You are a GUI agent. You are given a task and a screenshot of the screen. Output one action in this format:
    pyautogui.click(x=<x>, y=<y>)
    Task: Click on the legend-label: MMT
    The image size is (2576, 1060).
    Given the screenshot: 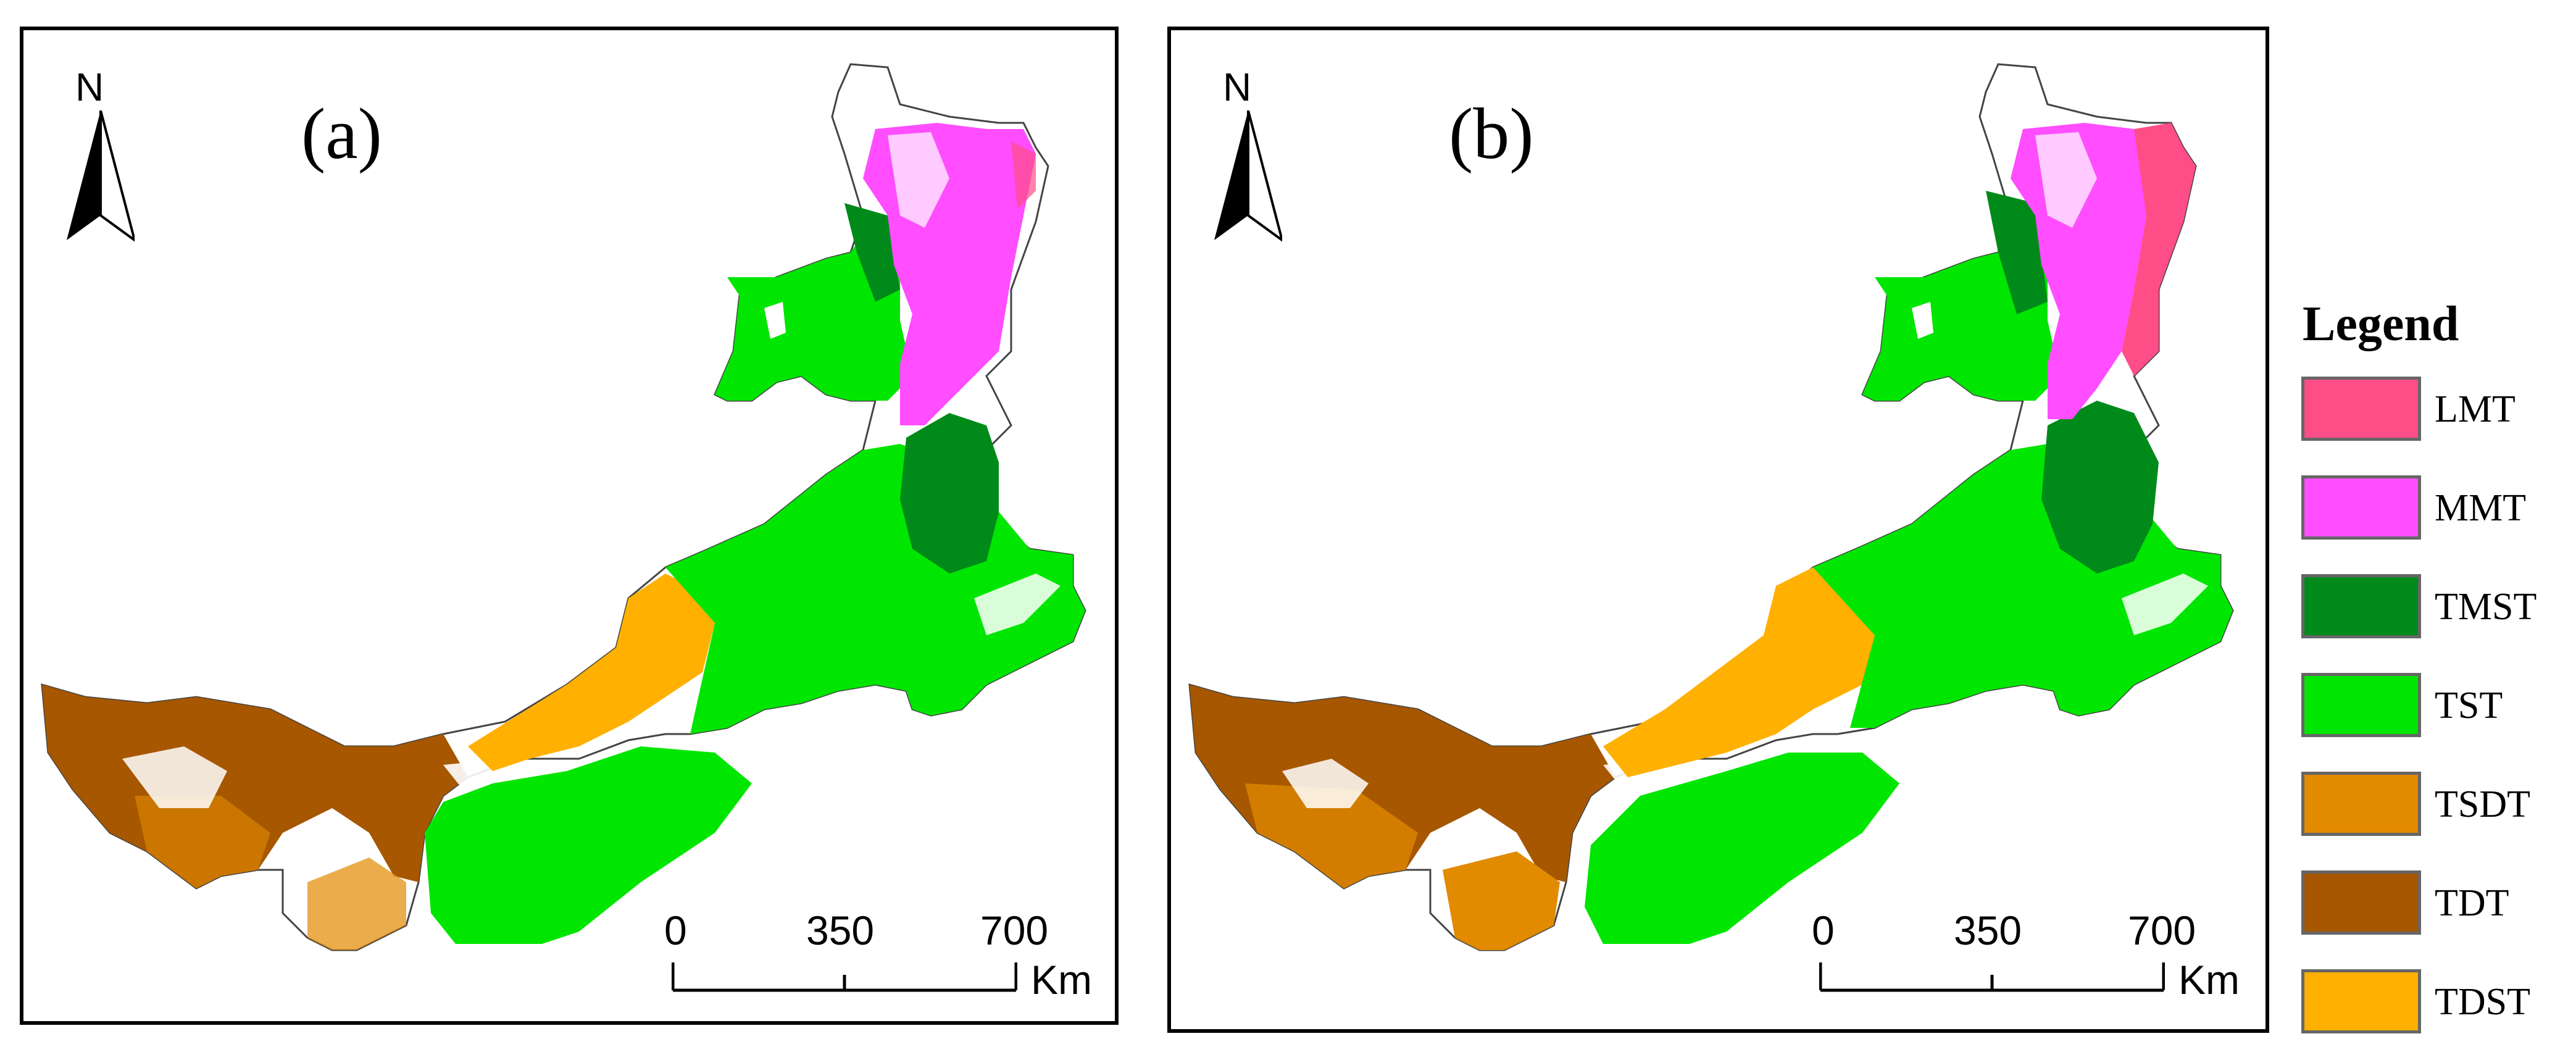 What is the action you would take?
    pyautogui.click(x=2481, y=508)
    